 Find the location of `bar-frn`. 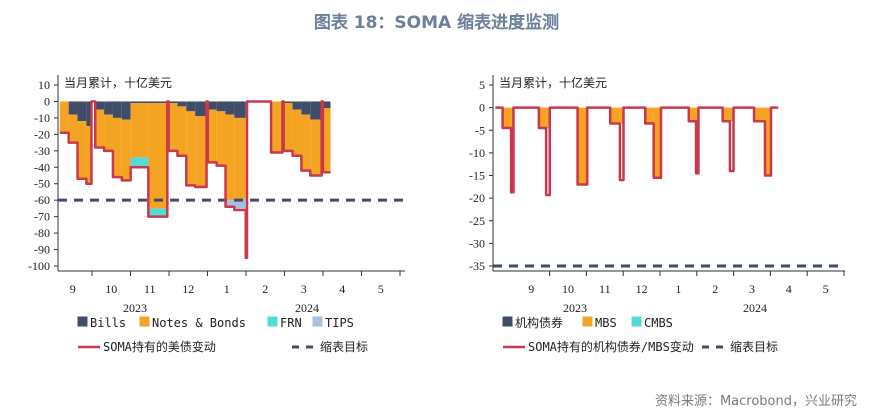

bar-frn is located at coordinates (139, 162).